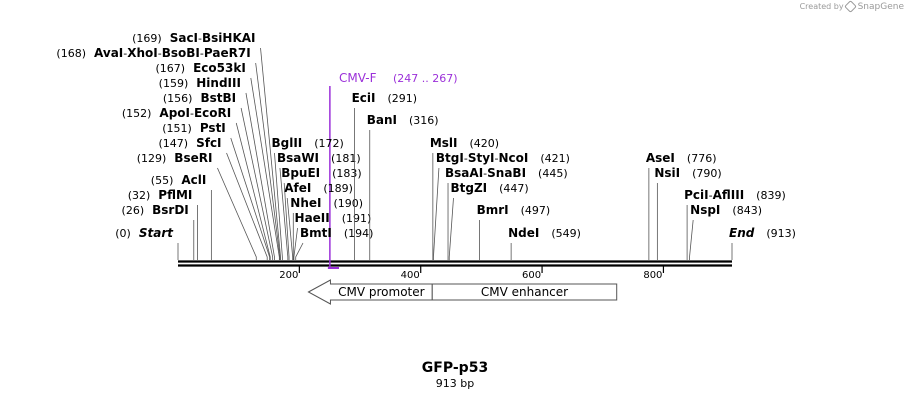  What do you see at coordinates (742, 233) in the screenshot?
I see `site-enzyme-name: End` at bounding box center [742, 233].